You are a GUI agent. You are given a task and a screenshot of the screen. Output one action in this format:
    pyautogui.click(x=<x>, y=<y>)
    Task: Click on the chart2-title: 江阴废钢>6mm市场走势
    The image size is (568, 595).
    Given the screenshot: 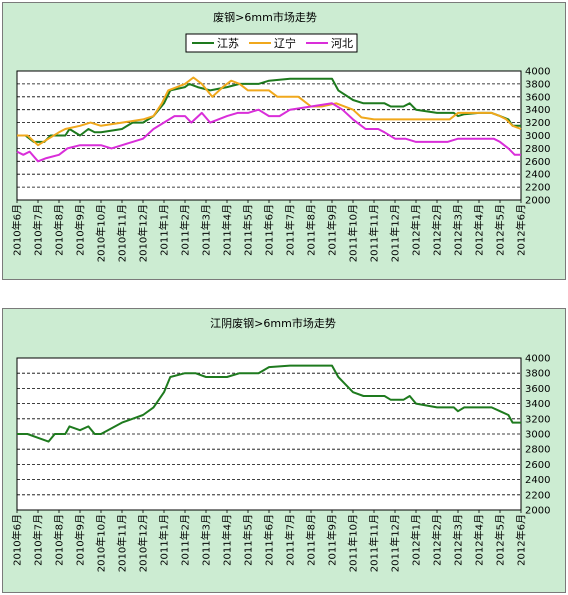 What is the action you would take?
    pyautogui.click(x=273, y=323)
    